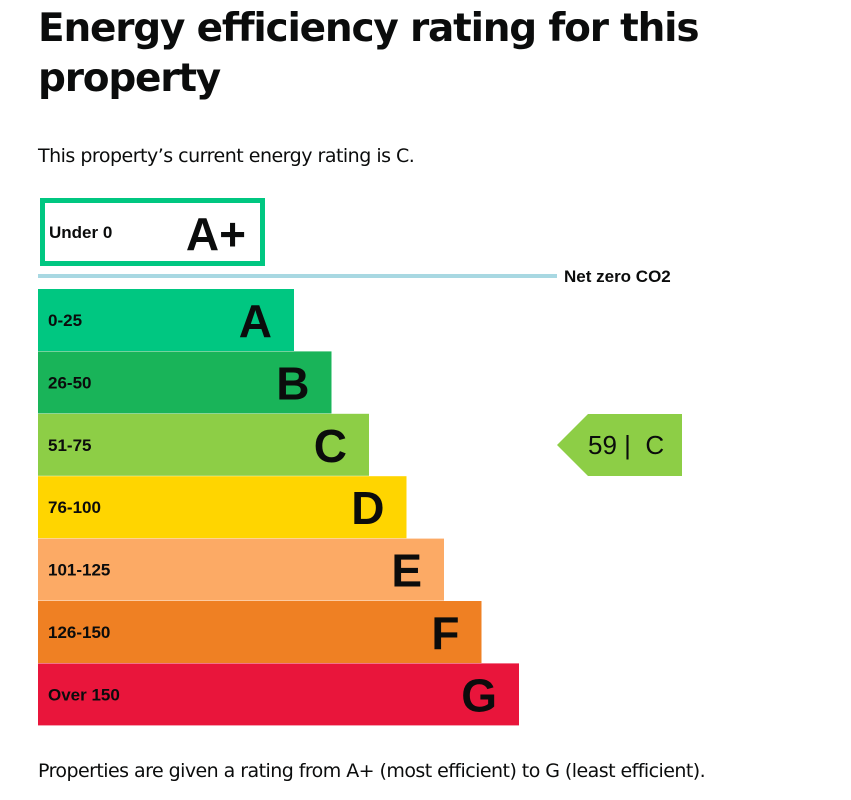  I want to click on band-b: 26-50 B, so click(185, 382).